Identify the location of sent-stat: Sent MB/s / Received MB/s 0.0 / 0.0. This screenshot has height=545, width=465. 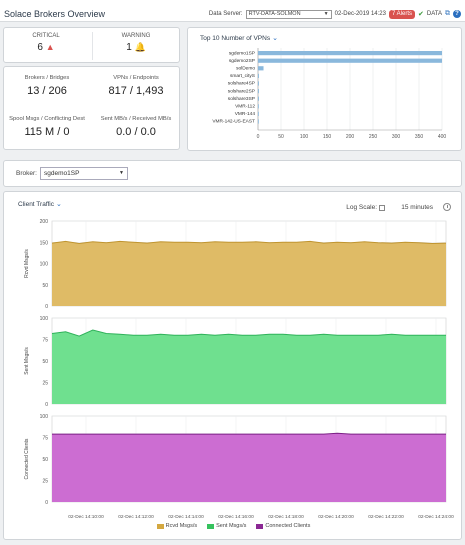
(136, 127).